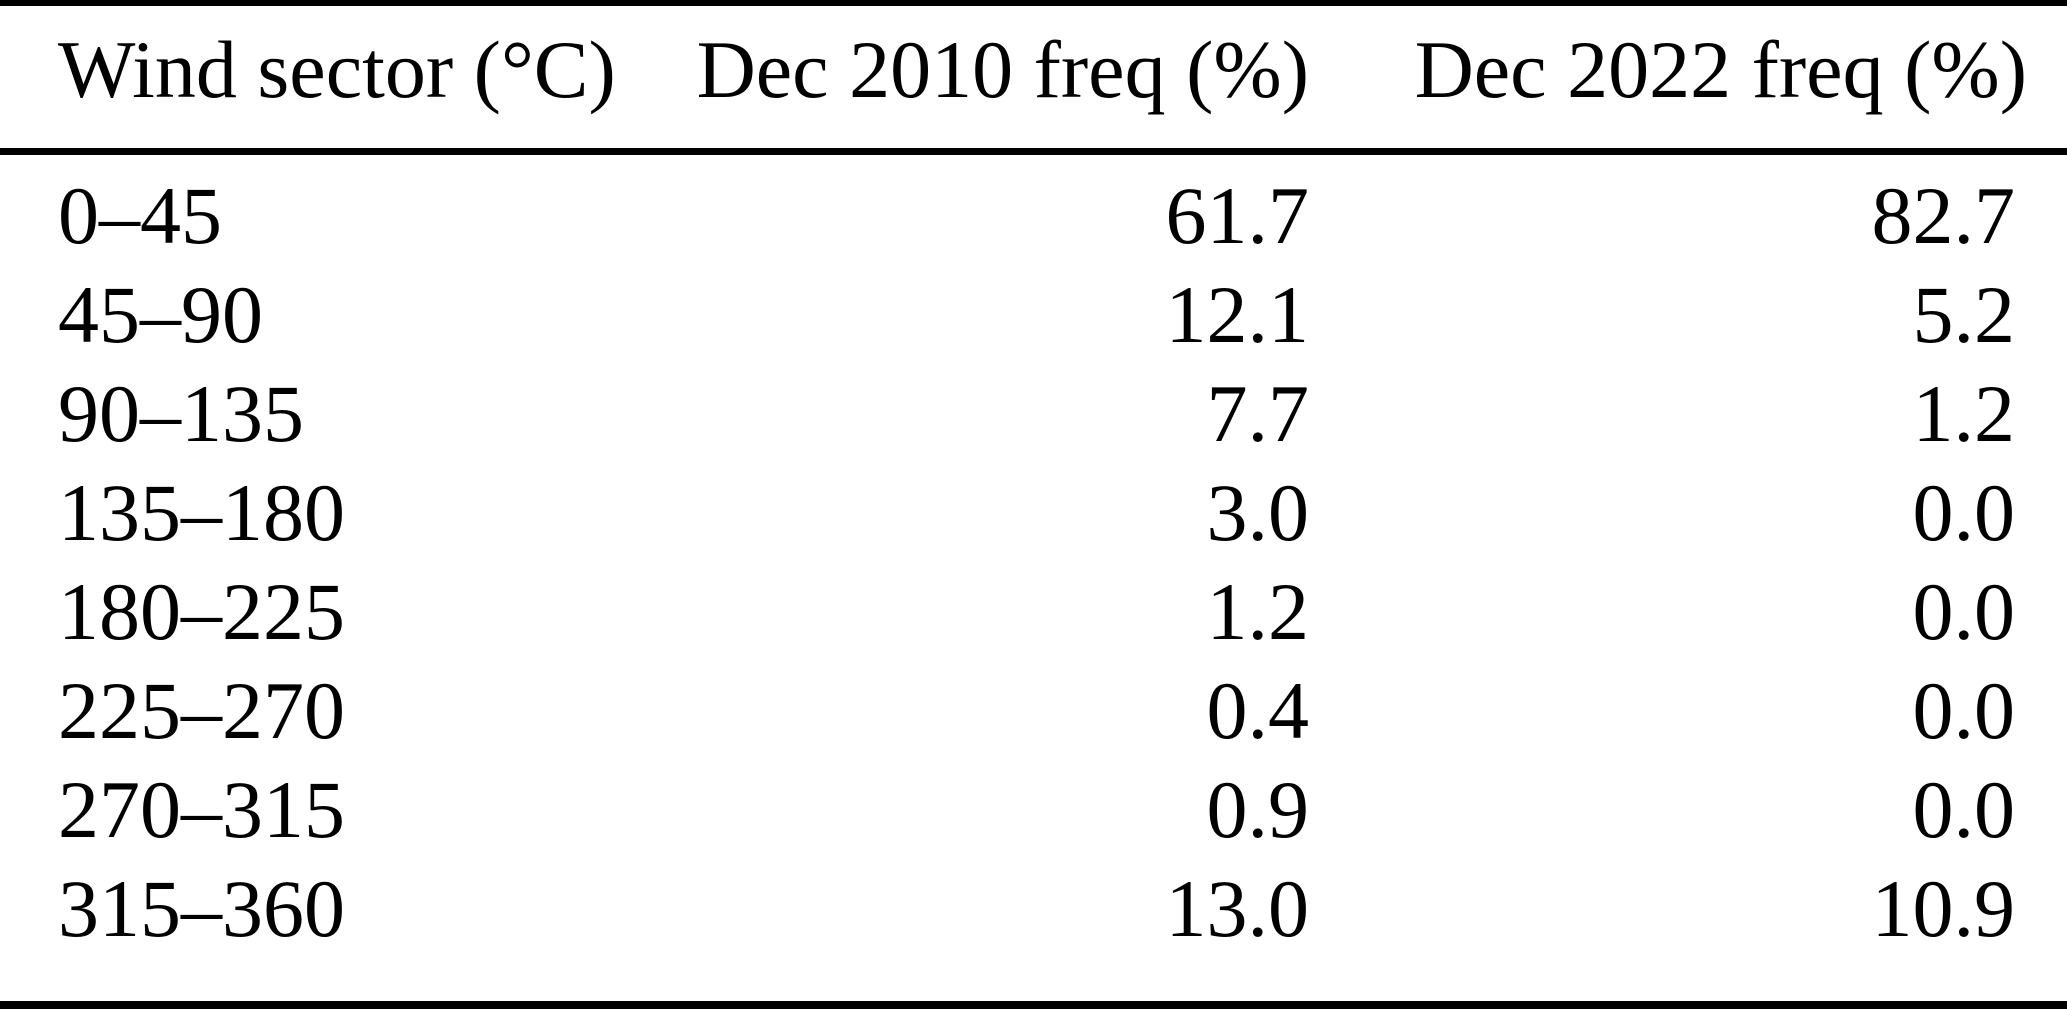 Image resolution: width=2067 pixels, height=1009 pixels. What do you see at coordinates (1964, 314) in the screenshot?
I see `freq-2022-value: 5.2` at bounding box center [1964, 314].